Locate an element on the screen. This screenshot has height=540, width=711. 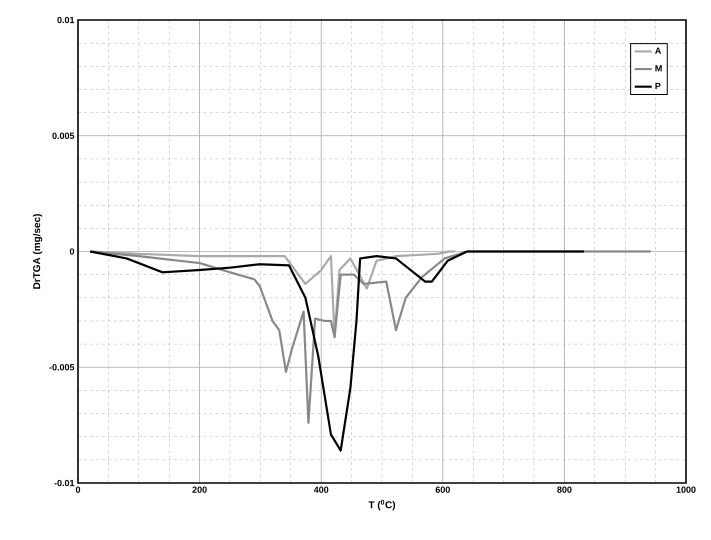
x-tick-label: 600 is located at coordinates (443, 489).